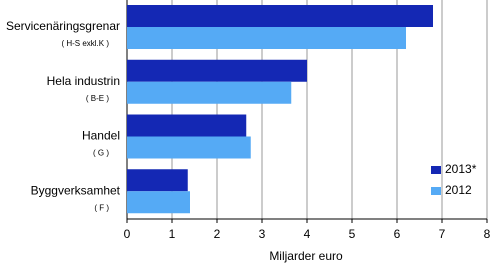  Describe the element at coordinates (397, 234) in the screenshot. I see `x-tick-label: 6` at that location.